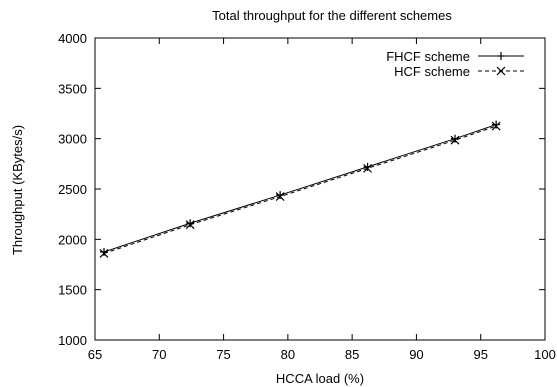  Describe the element at coordinates (72, 340) in the screenshot. I see `y-tick-label: 1000` at that location.